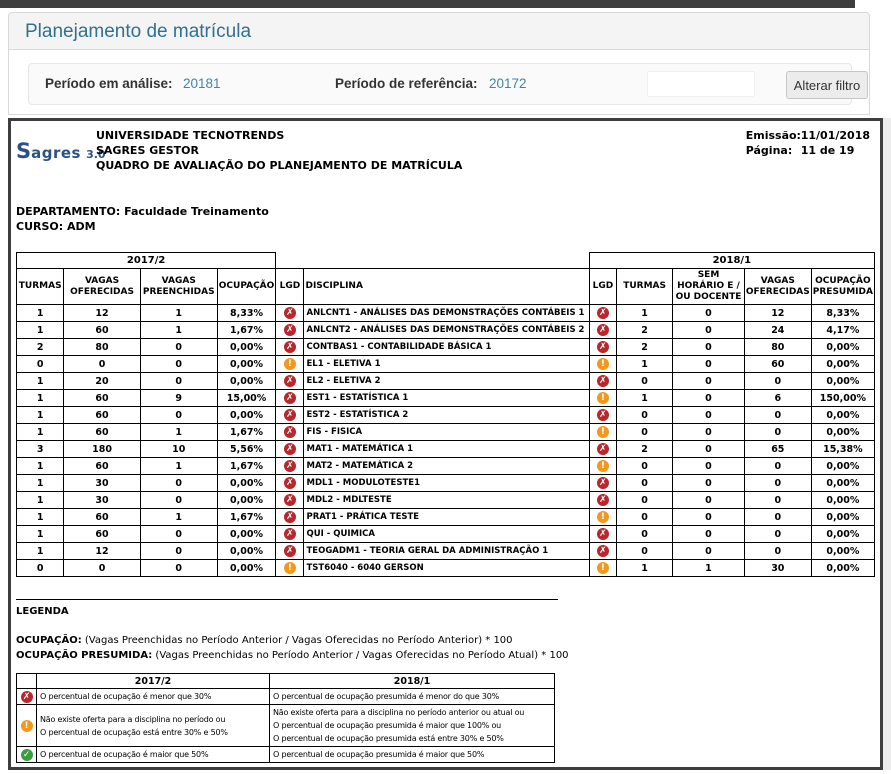  What do you see at coordinates (153, 681) in the screenshot?
I see `legend-col-2017: 2017/2` at bounding box center [153, 681].